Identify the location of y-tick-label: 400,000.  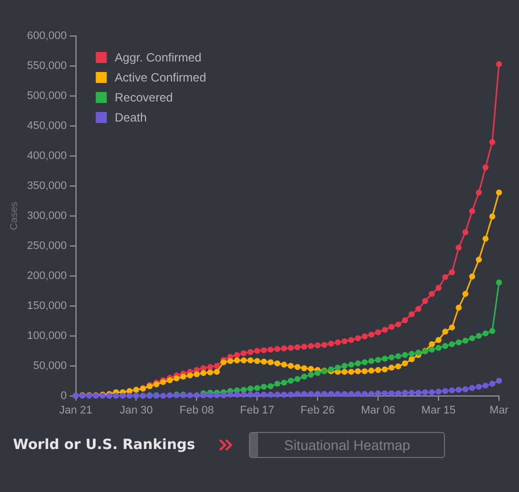
(46, 156).